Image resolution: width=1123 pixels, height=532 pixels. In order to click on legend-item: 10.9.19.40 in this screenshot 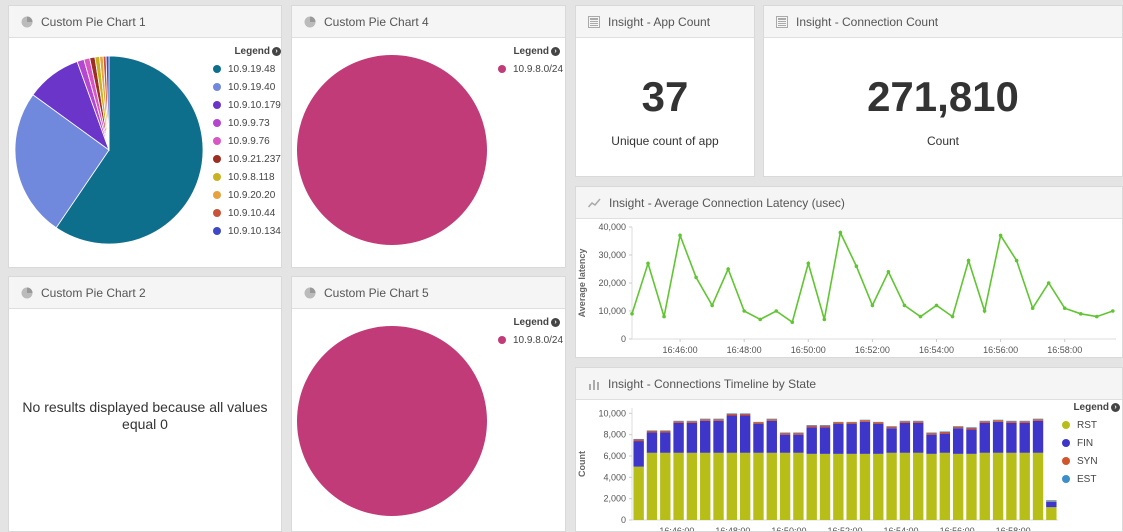, I will do `click(247, 87)`.